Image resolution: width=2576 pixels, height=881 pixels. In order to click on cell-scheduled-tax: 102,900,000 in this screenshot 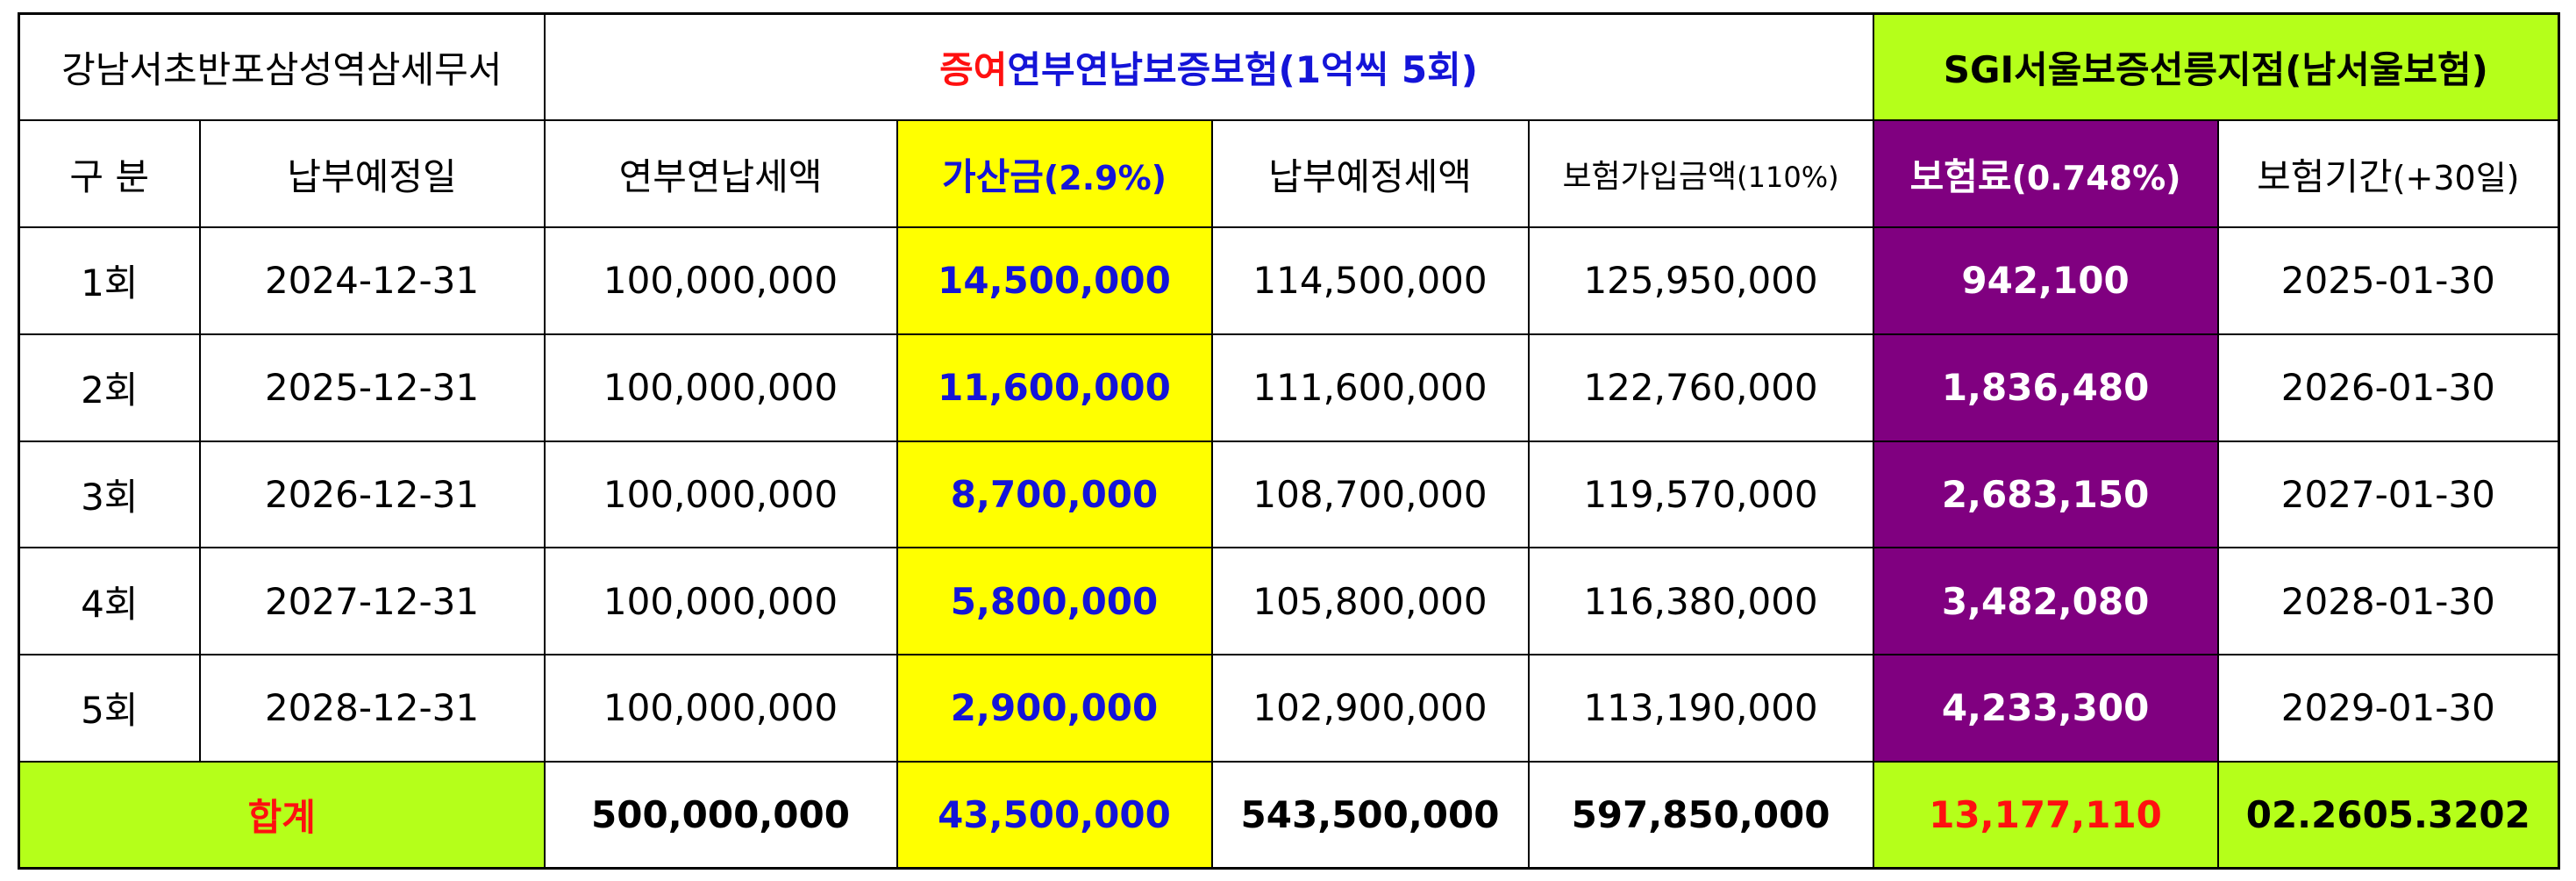, I will do `click(1370, 708)`.